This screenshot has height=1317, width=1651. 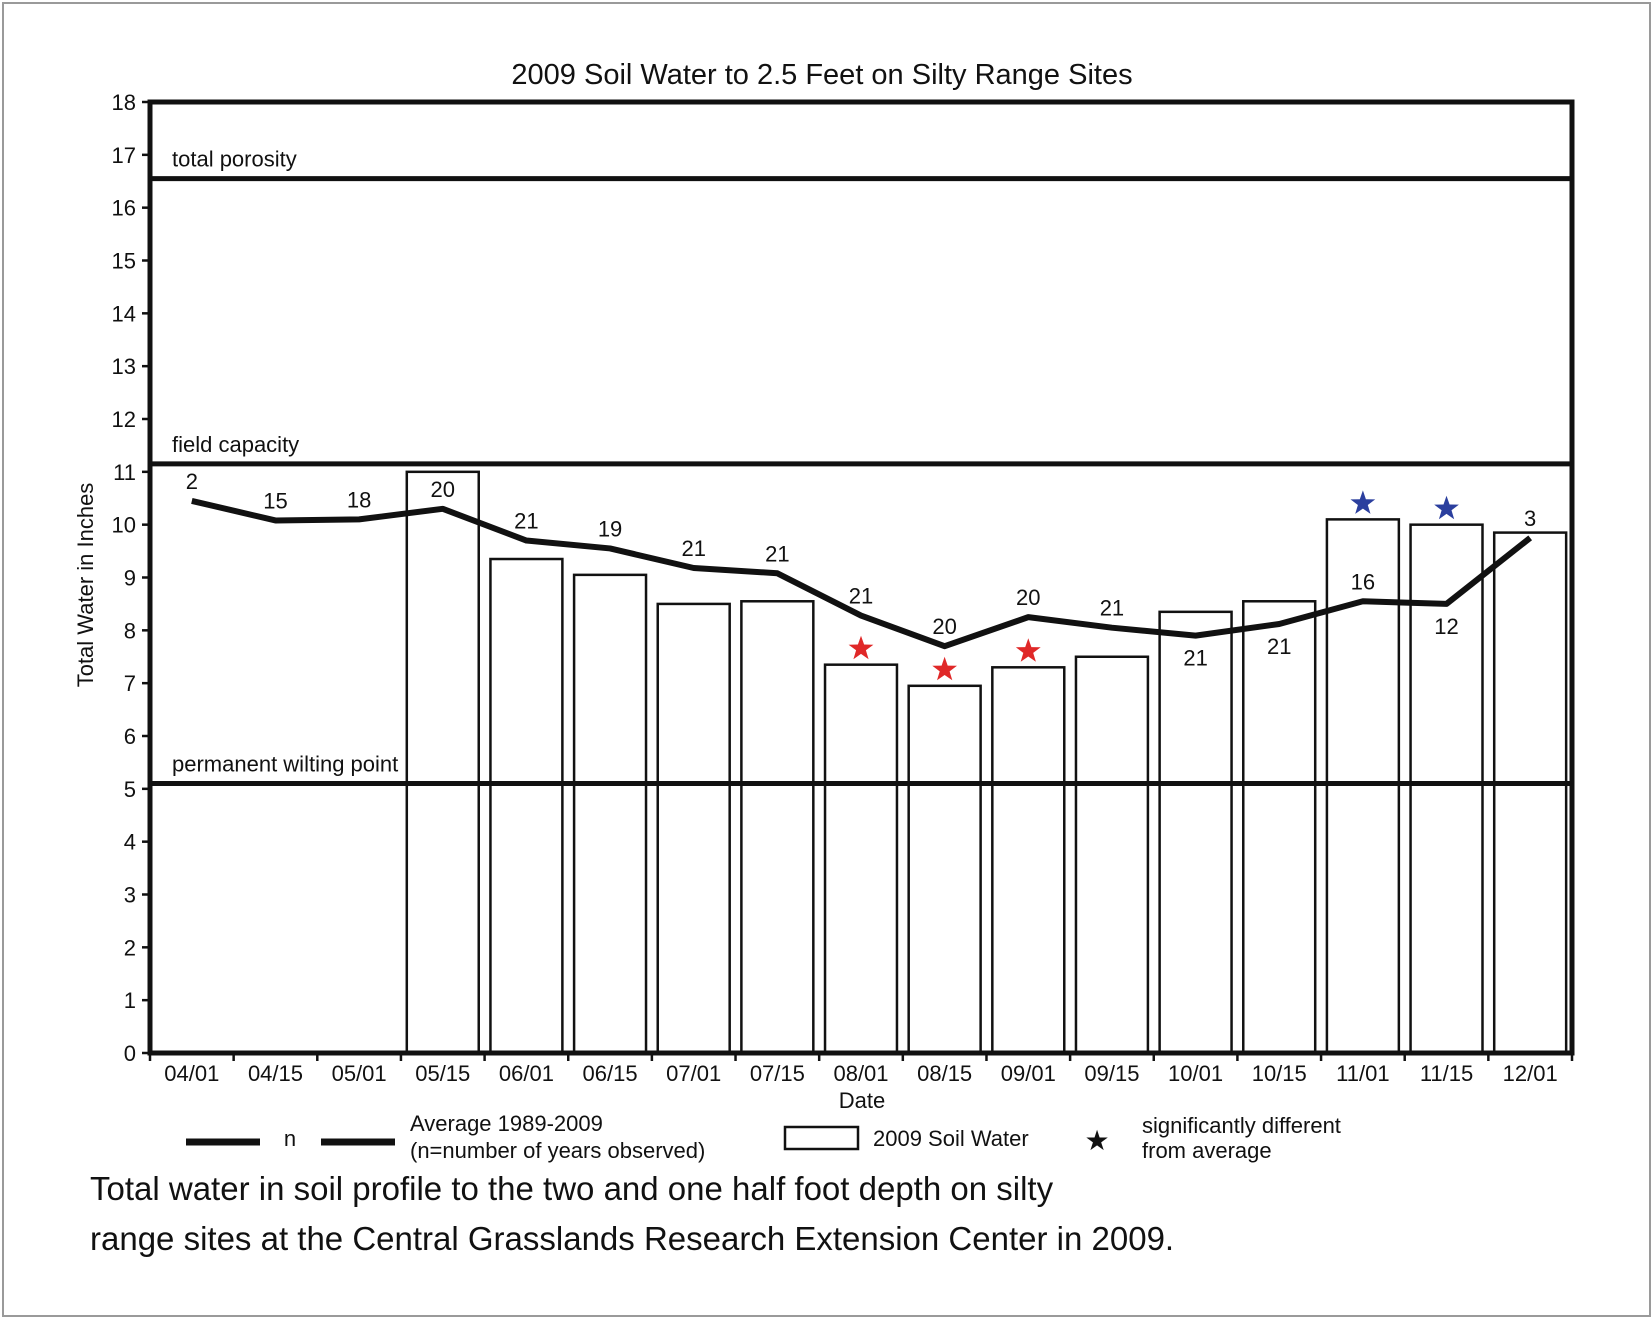 I want to click on n-label-05-15: 20, so click(x=443, y=489).